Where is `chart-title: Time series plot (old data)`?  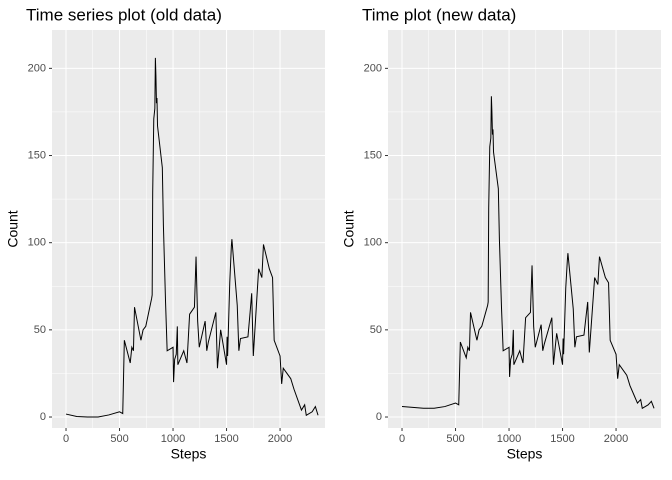
chart-title: Time series plot (old data) is located at coordinates (124, 14).